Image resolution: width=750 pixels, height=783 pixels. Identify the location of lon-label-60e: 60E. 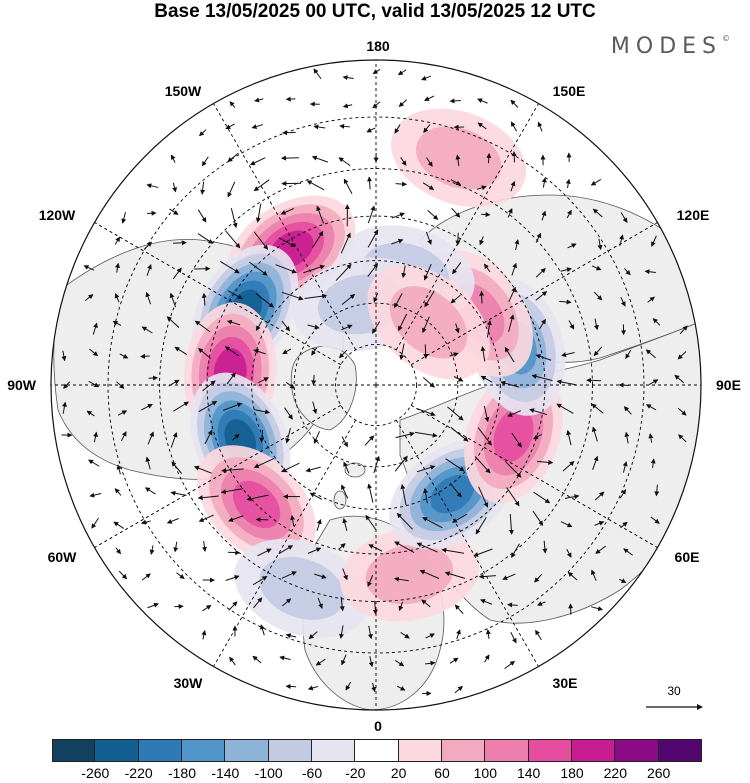
(687, 557).